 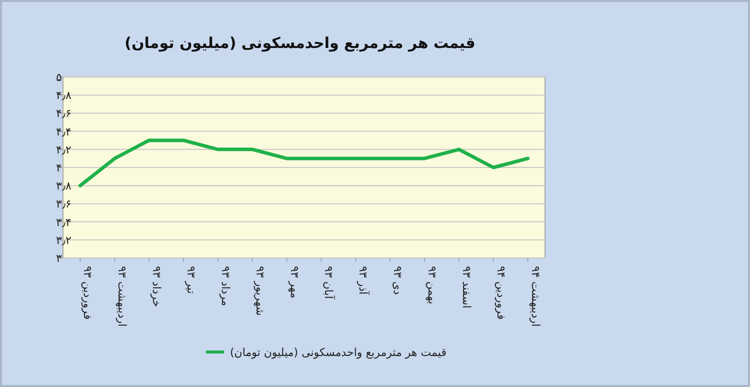 I want to click on y-tick-label: ۳٫۸, so click(x=64, y=186).